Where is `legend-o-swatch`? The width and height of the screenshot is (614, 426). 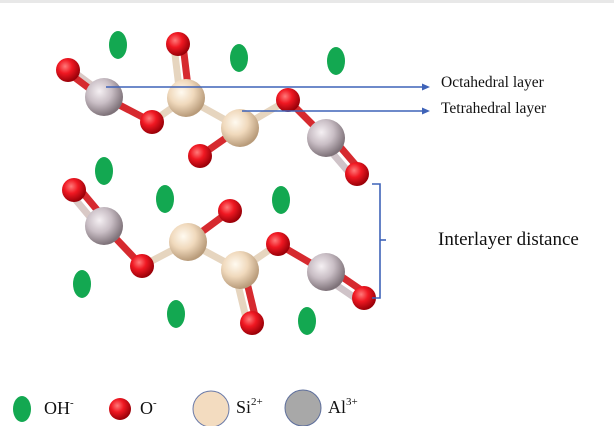
legend-o-swatch is located at coordinates (120, 409).